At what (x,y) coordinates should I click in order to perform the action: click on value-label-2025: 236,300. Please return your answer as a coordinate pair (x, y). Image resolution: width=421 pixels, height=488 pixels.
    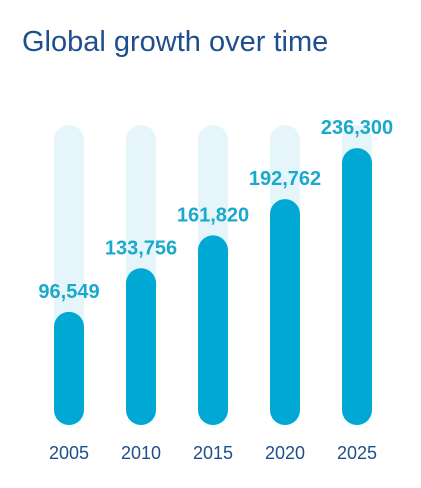
    Looking at the image, I should click on (357, 128).